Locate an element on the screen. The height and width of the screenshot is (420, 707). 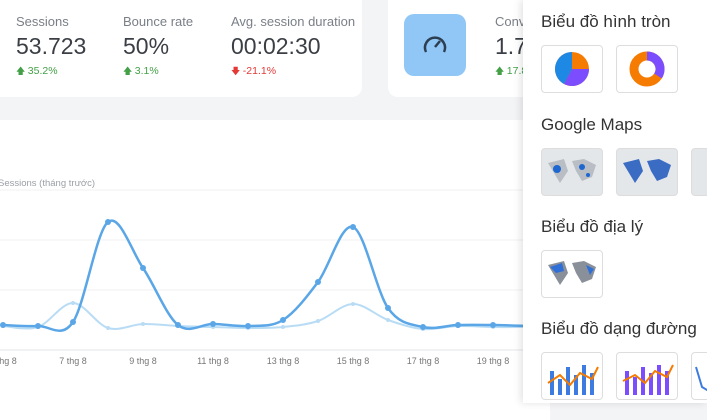
geo-thumb is located at coordinates (572, 274).